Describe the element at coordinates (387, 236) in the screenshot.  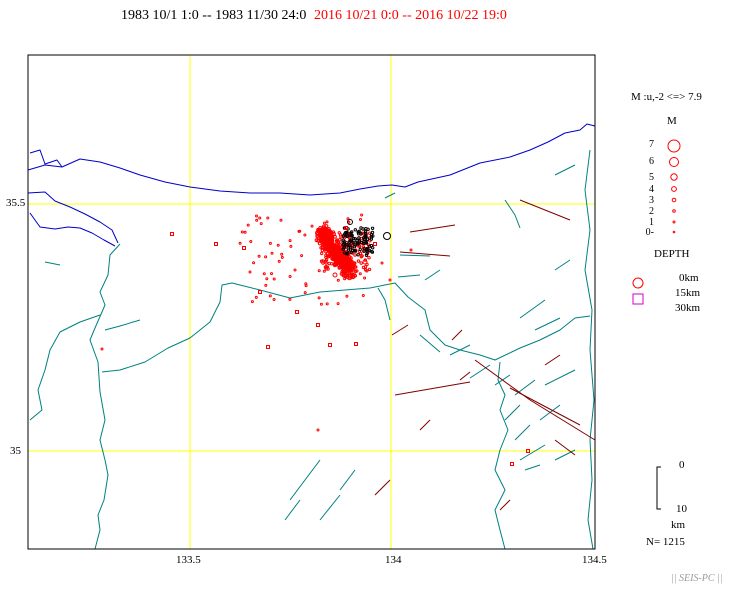
I see `epicenter-past-large` at that location.